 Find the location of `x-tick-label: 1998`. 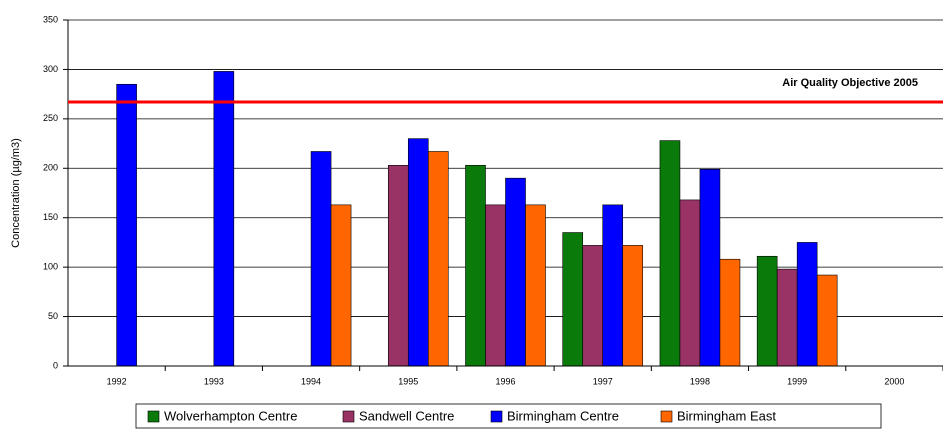

x-tick-label: 1998 is located at coordinates (700, 381).